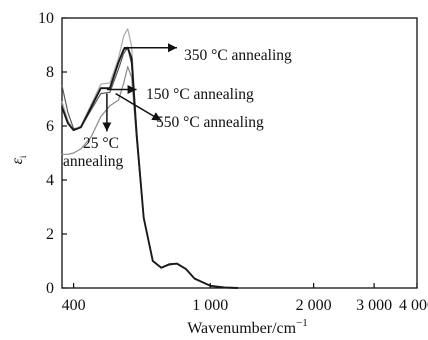  I want to click on y-tick-label: 0, so click(50, 288).